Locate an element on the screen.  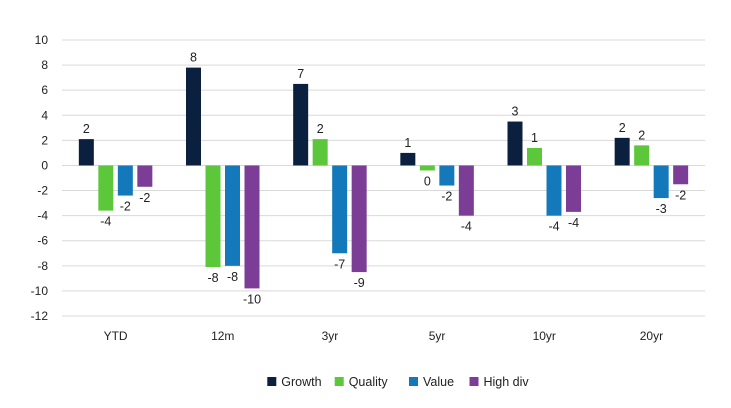
data-label: 8 is located at coordinates (193, 58).